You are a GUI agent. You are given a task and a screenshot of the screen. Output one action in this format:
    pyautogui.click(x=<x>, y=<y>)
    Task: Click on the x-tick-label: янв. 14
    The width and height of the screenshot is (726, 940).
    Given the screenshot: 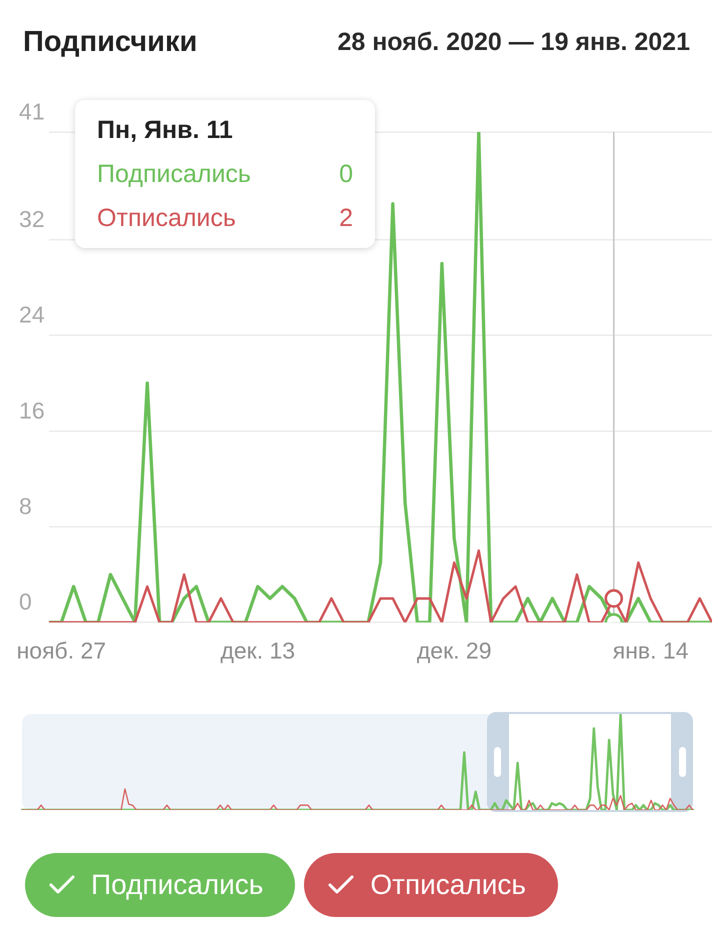 What is the action you would take?
    pyautogui.click(x=650, y=651)
    